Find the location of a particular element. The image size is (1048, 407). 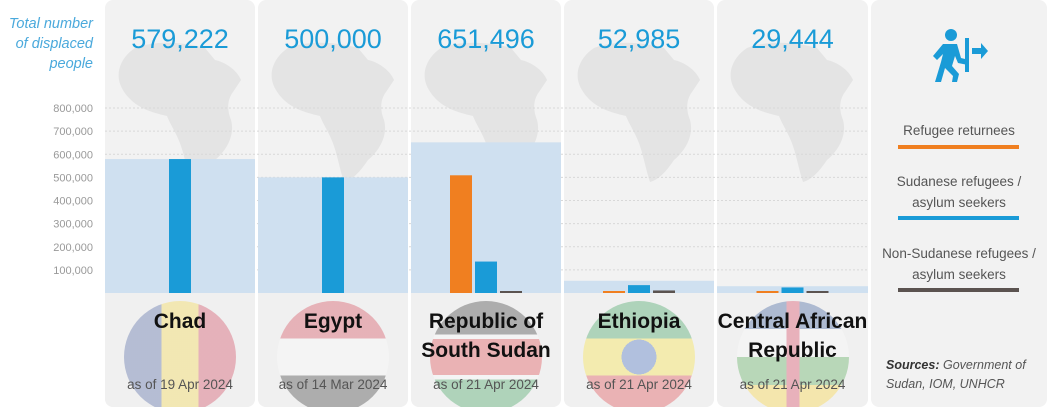

sources-text: Government of Sudan, IOM, UNHCR is located at coordinates (956, 374).